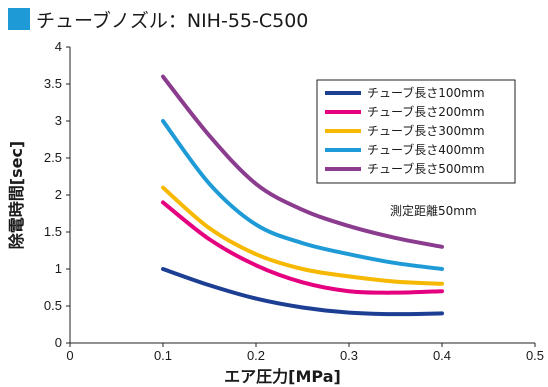  I want to click on x-axis-ticks: 0 0.1 0.2 0.3 0.4 0.5, so click(305, 353).